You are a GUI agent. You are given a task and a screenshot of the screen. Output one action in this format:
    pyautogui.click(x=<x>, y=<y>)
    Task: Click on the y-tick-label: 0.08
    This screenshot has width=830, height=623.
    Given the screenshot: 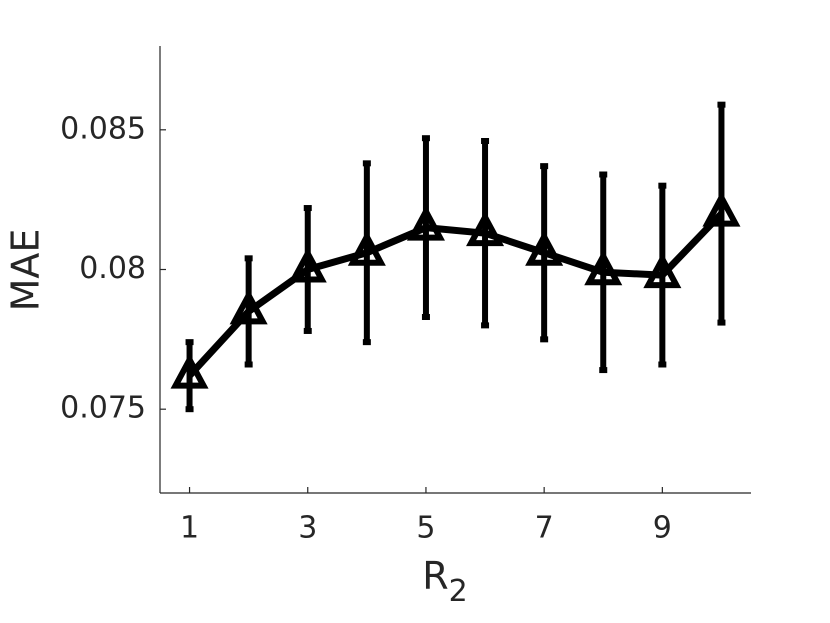 What is the action you would take?
    pyautogui.click(x=112, y=268)
    